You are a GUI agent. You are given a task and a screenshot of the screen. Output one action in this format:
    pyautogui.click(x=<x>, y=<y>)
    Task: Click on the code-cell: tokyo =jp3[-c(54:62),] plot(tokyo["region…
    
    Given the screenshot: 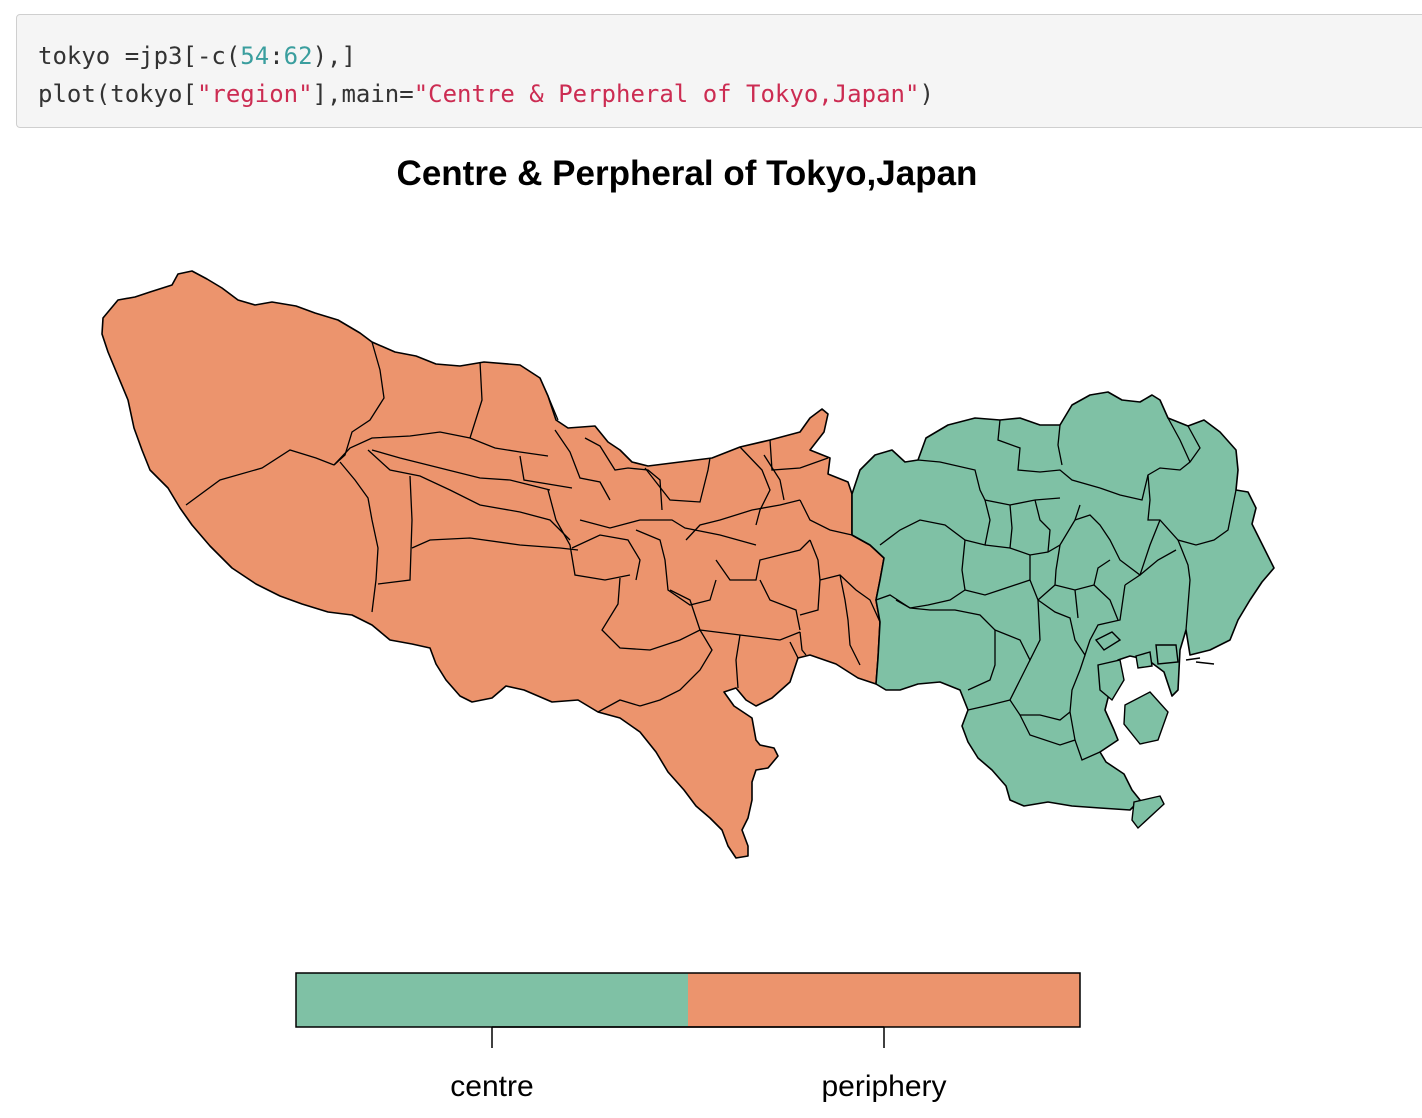 What is the action you would take?
    pyautogui.click(x=719, y=71)
    